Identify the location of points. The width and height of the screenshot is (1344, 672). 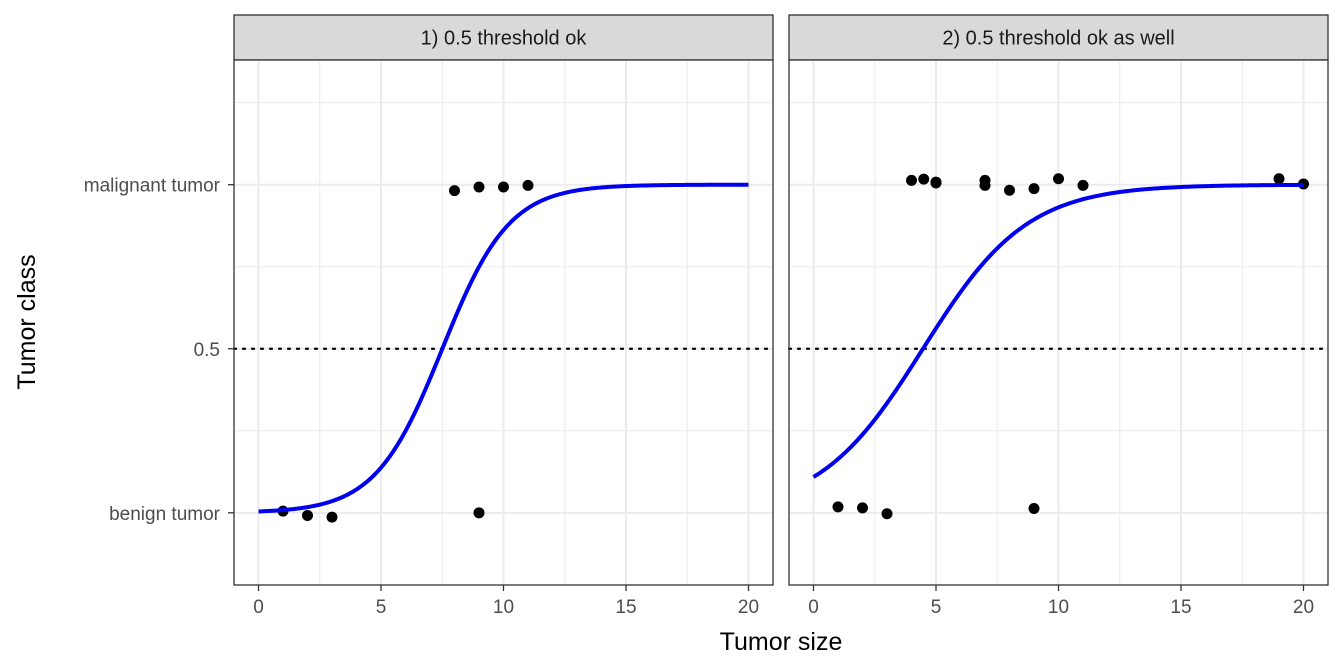
(405, 351).